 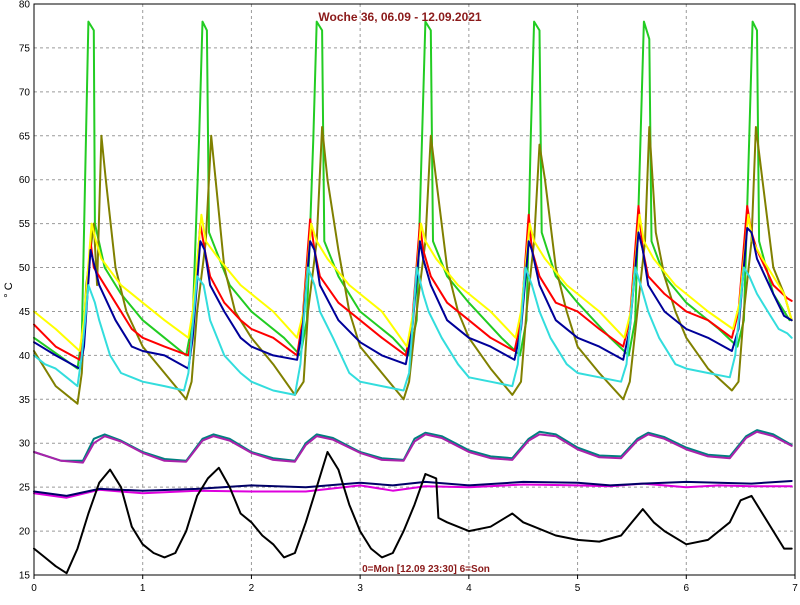 What do you see at coordinates (25, 532) in the screenshot?
I see `y-tick-label: 20` at bounding box center [25, 532].